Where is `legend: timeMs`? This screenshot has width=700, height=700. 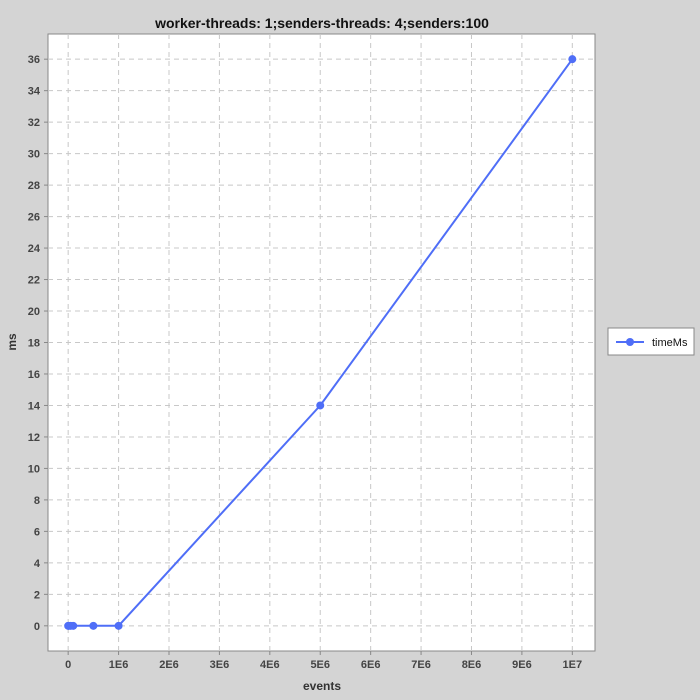 legend: timeMs is located at coordinates (651, 341).